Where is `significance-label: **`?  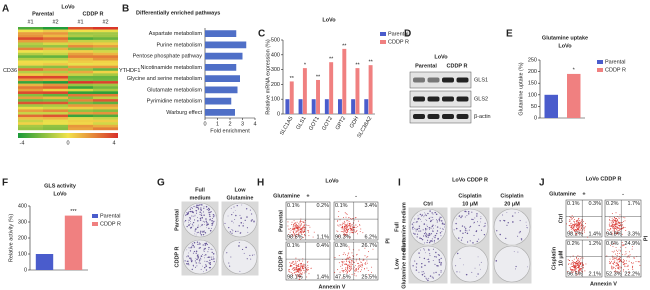 significance-label: ** is located at coordinates (370, 63).